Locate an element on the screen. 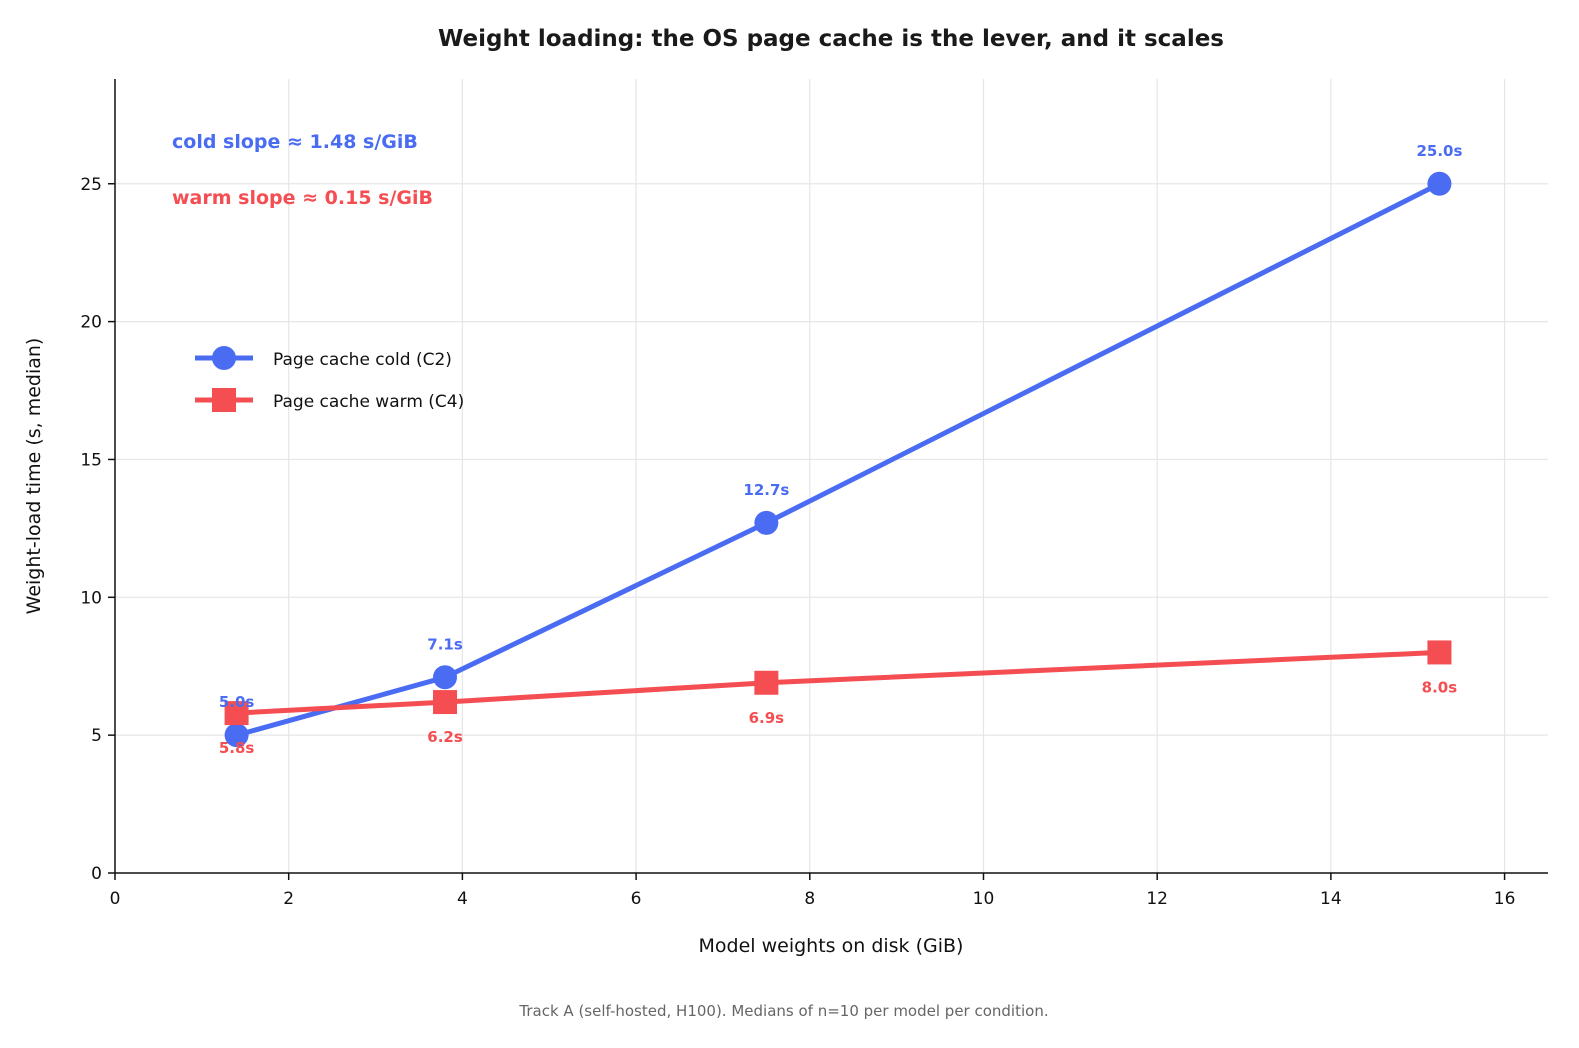 The width and height of the screenshot is (1579, 1048). legend-label: Page cache cold (C2) is located at coordinates (362, 360).